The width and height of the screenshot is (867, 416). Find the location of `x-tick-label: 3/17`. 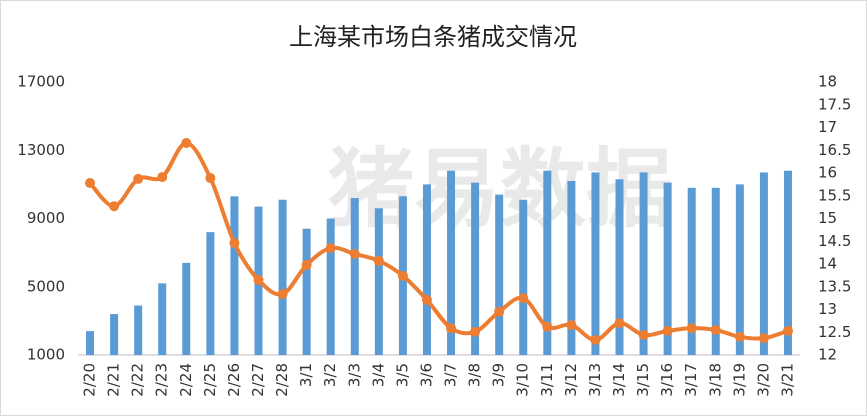

x-tick-label: 3/17 is located at coordinates (691, 380).